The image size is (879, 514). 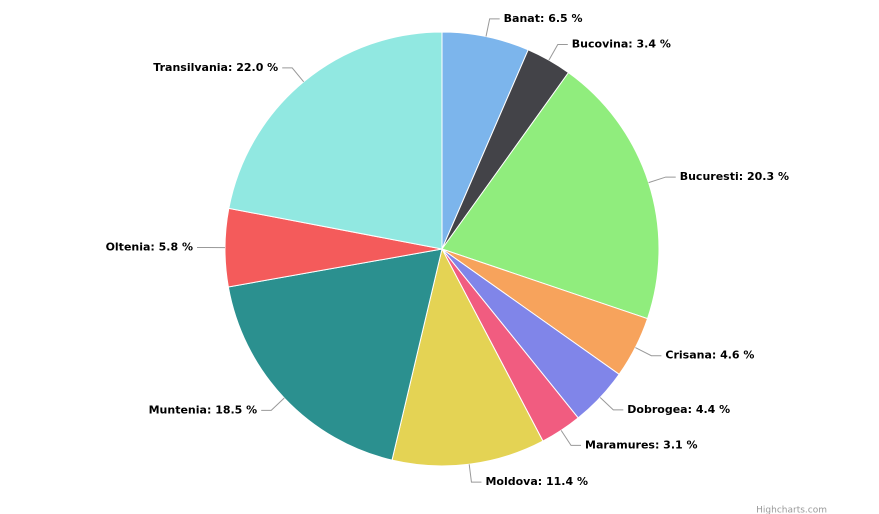 What do you see at coordinates (678, 409) in the screenshot?
I see `data-label: Dobrogea: 4.4 %` at bounding box center [678, 409].